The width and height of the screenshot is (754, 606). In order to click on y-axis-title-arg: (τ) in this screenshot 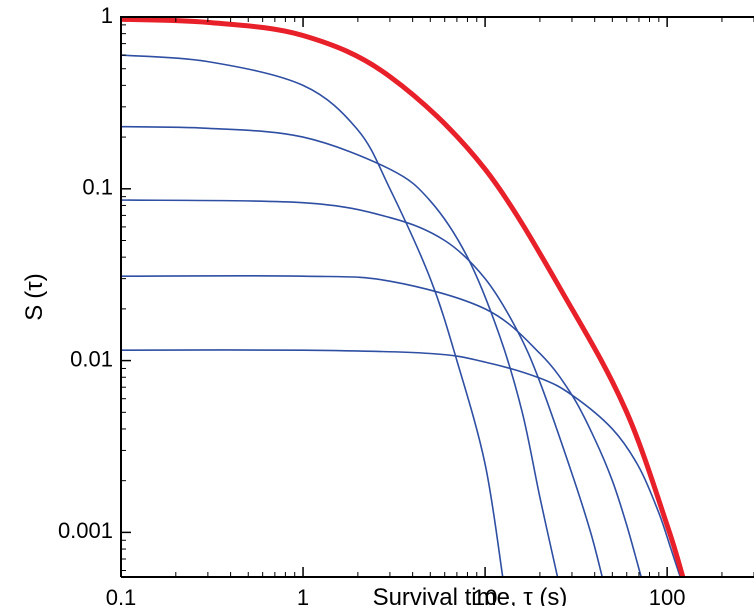, I will do `click(34, 285)`.